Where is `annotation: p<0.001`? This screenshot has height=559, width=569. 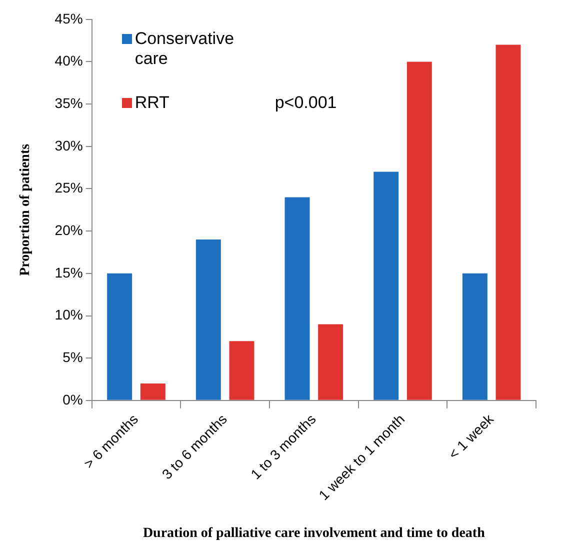 annotation: p<0.001 is located at coordinates (305, 103).